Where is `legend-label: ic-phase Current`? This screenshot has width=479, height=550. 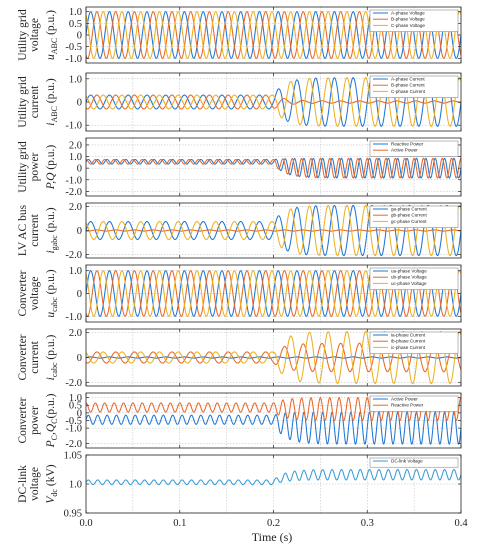
legend-label: ic-phase Current is located at coordinates (408, 347).